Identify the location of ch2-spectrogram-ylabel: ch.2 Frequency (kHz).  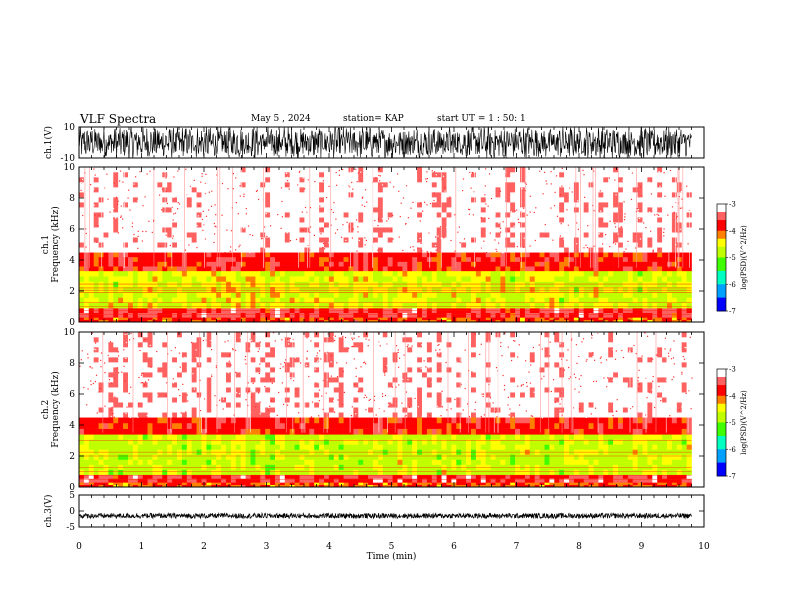
(51, 409).